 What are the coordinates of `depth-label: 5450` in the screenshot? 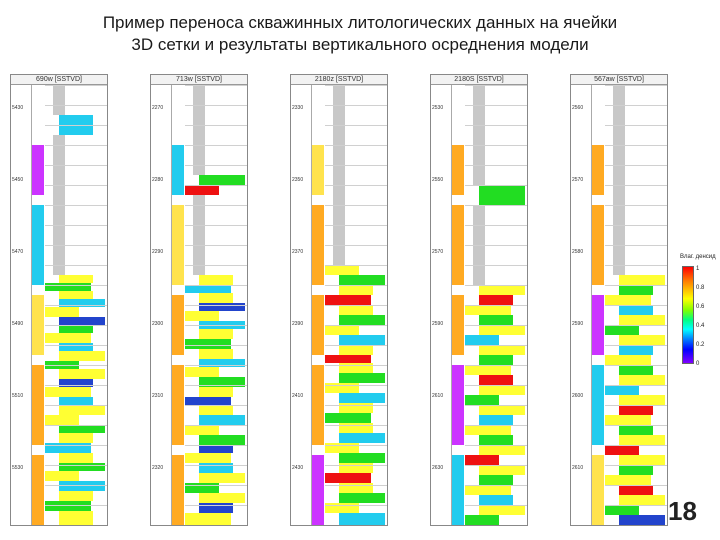 It's located at (18, 180).